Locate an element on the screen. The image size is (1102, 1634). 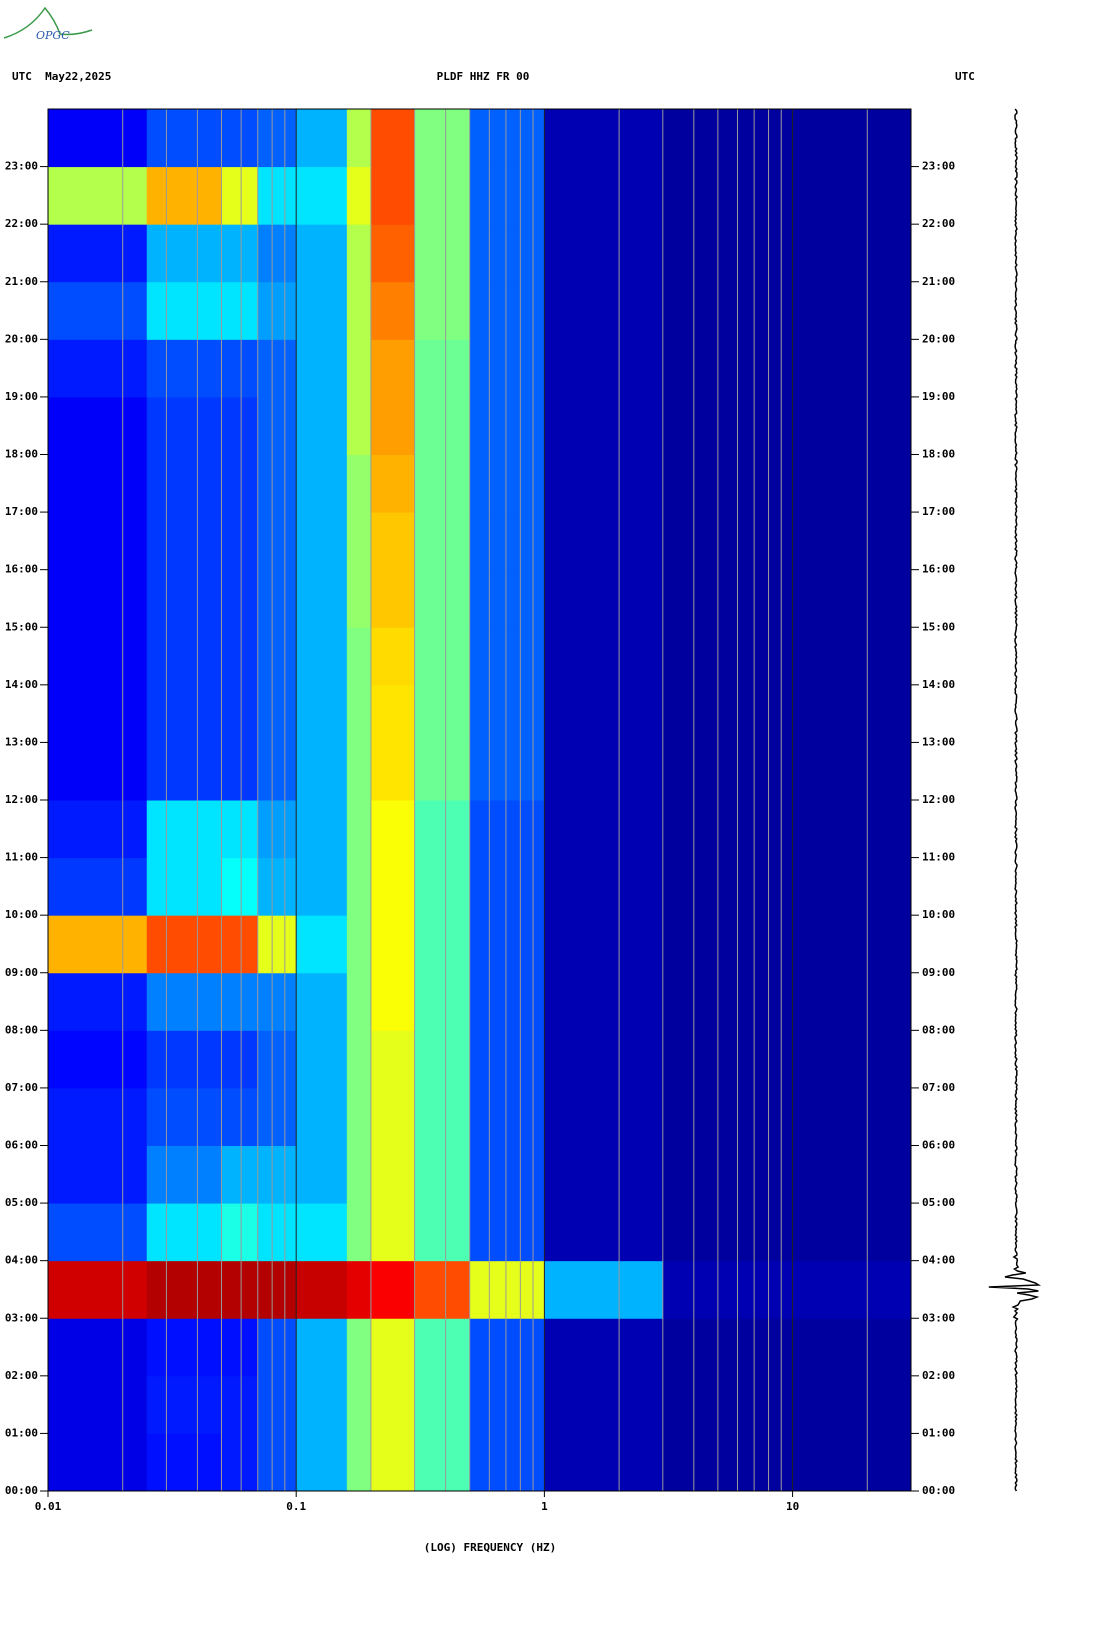
y-tick-label-left: 15:00 is located at coordinates (21, 626).